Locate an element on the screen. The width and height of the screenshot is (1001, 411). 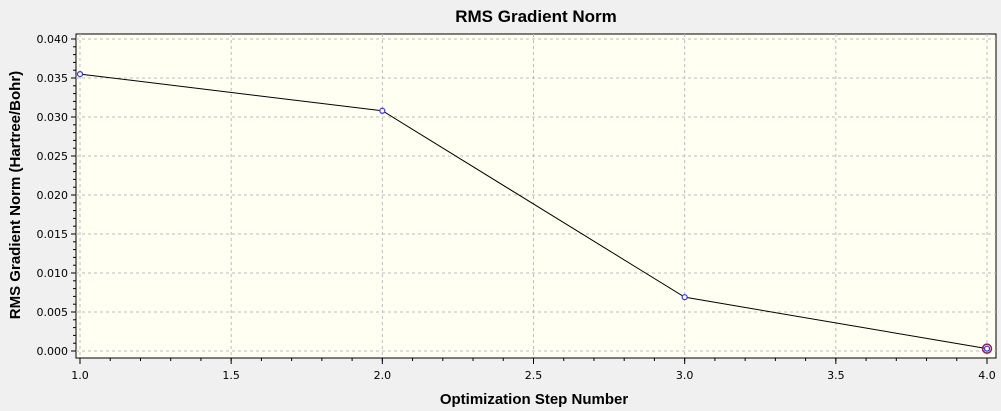
y-tick-label: 0.010 is located at coordinates (53, 273).